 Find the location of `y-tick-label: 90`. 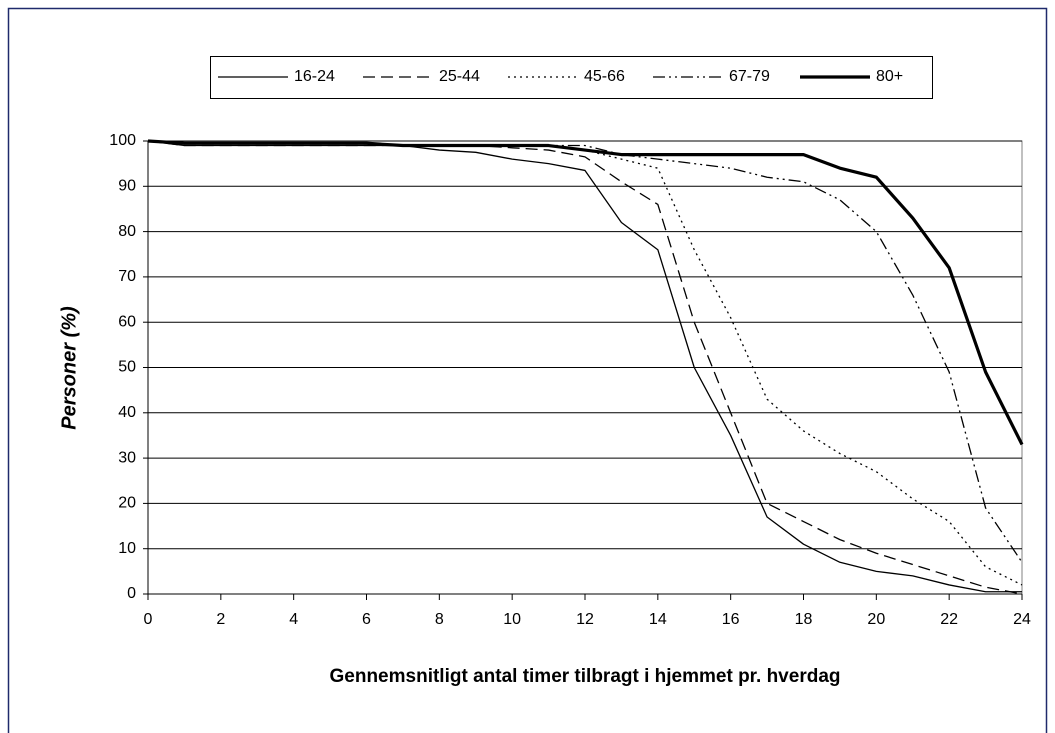

y-tick-label: 90 is located at coordinates (127, 186).